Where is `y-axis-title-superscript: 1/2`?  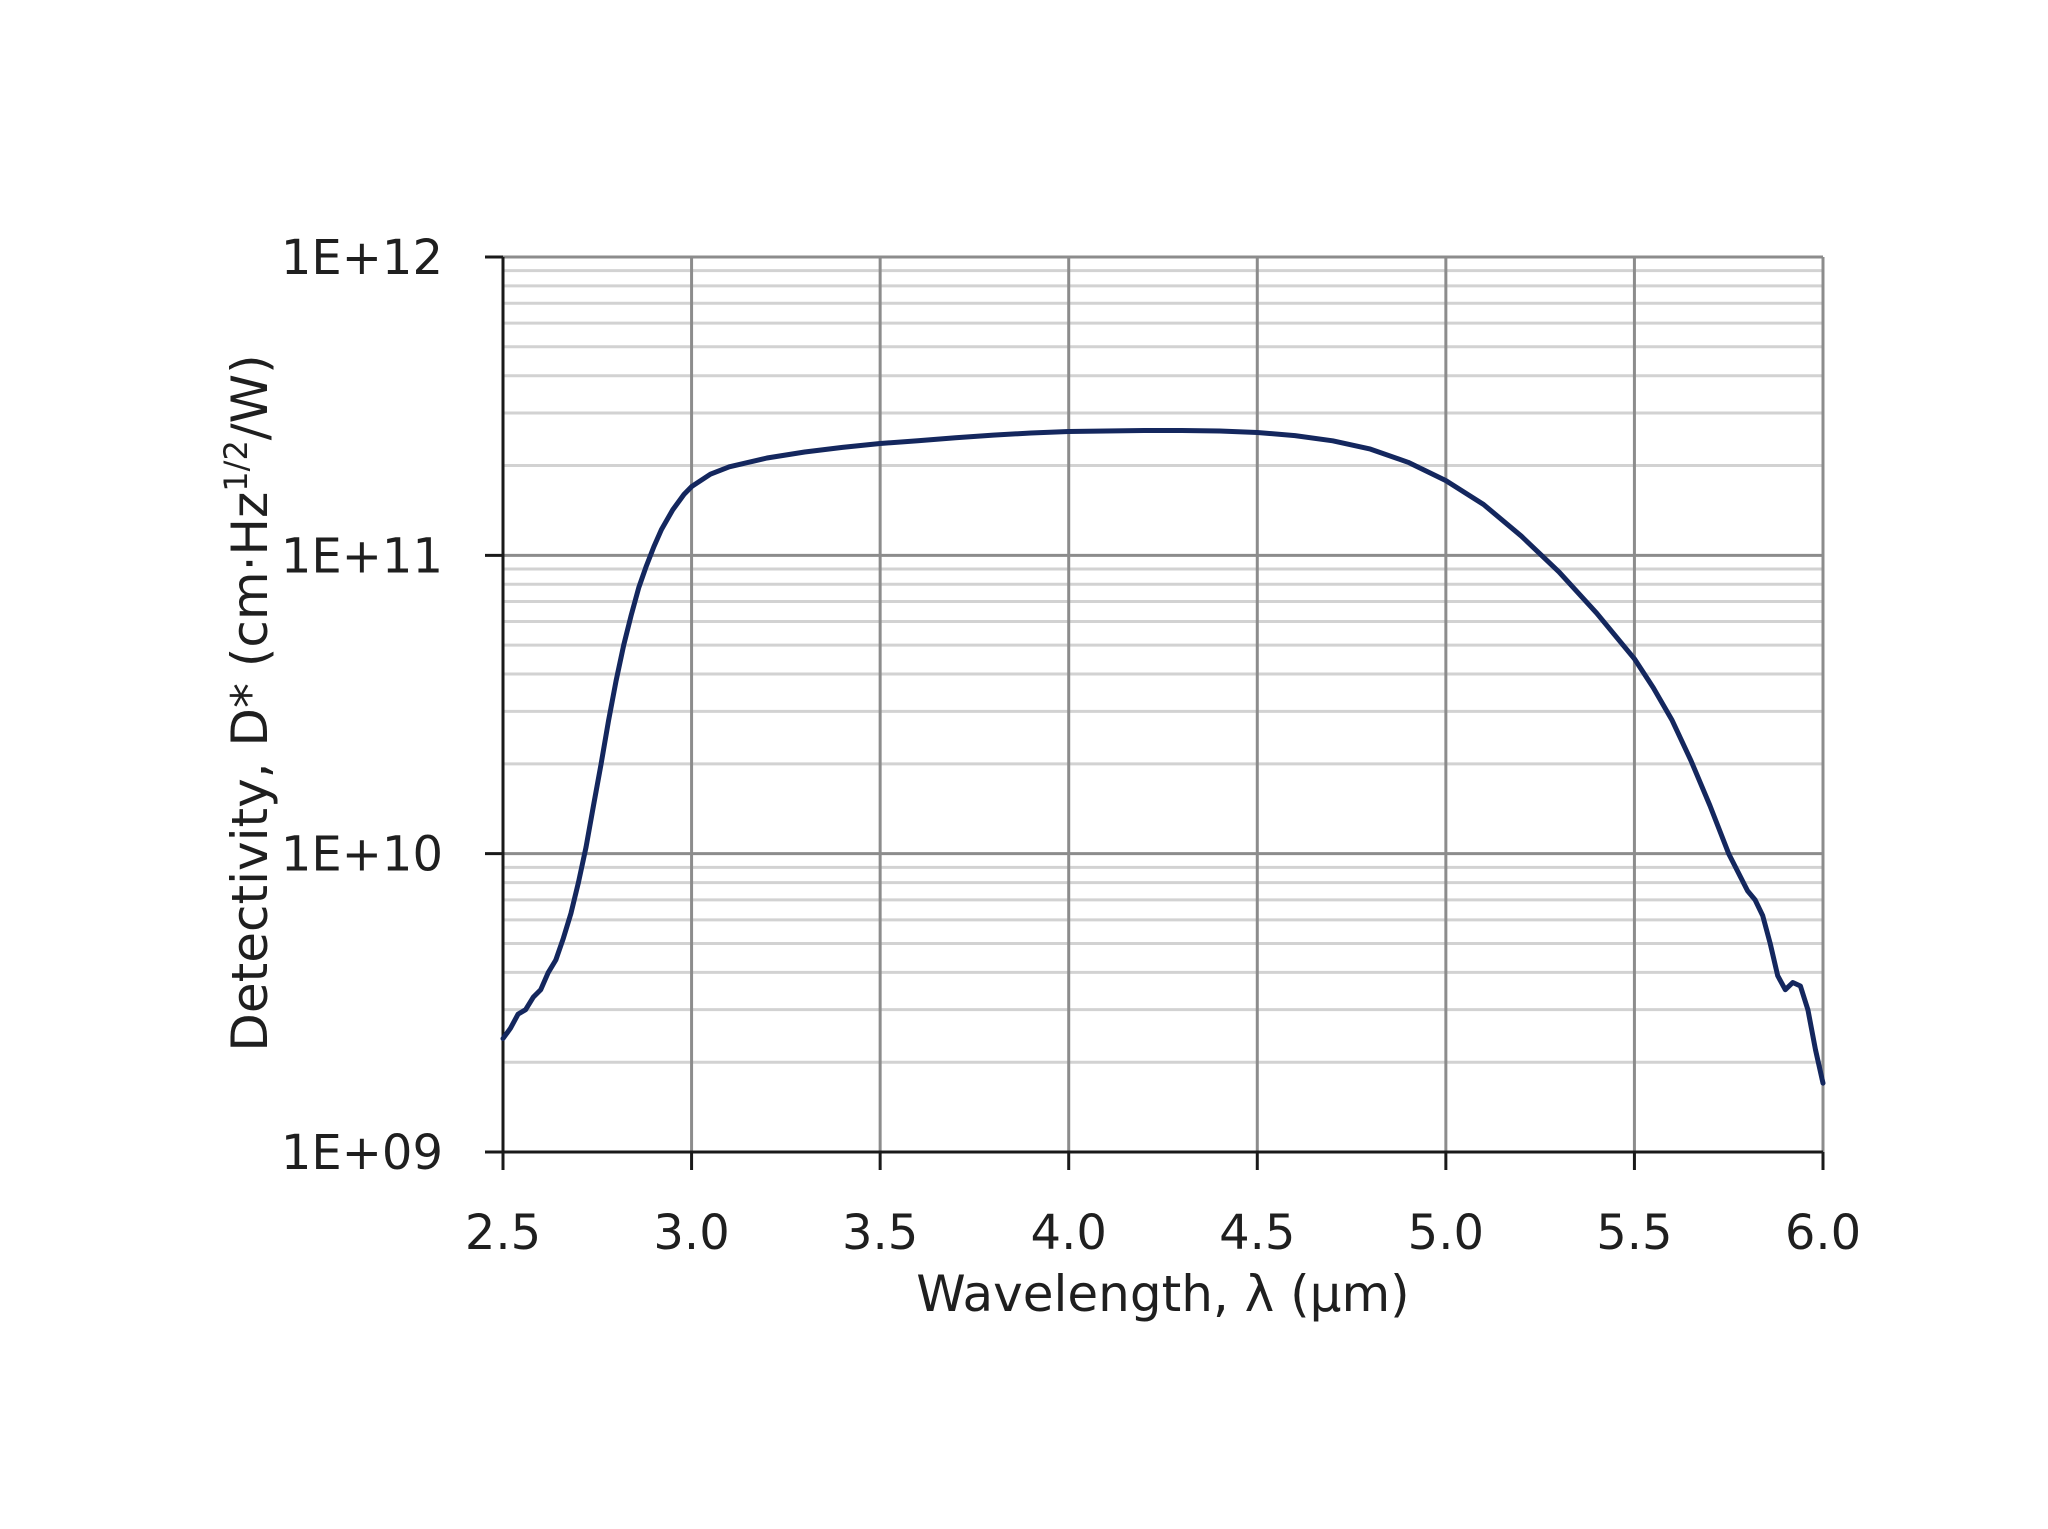 y-axis-title-superscript: 1/2 is located at coordinates (236, 466).